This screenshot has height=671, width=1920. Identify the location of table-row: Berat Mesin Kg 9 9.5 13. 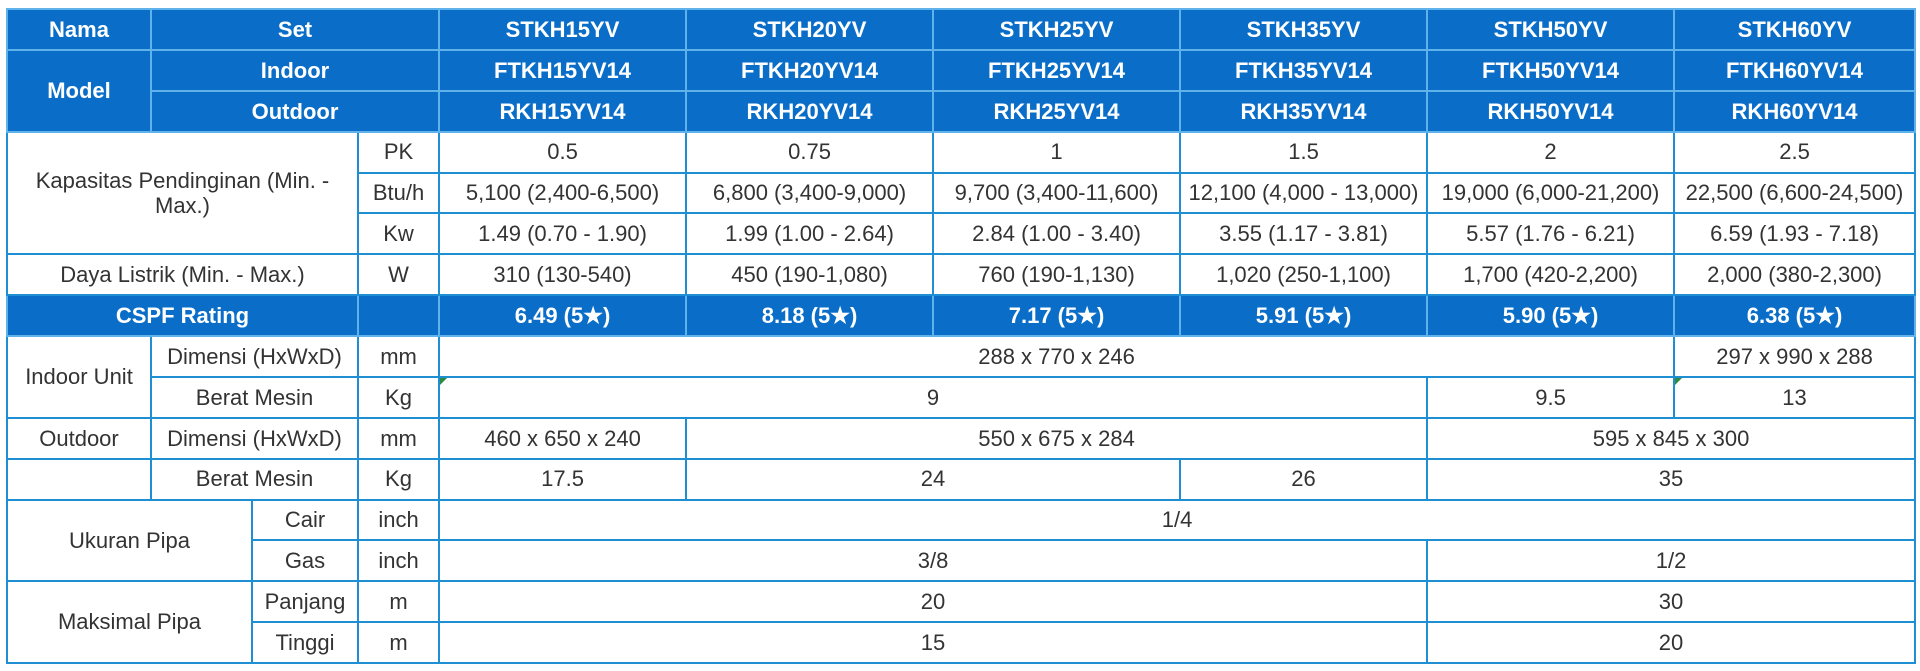
(962, 397).